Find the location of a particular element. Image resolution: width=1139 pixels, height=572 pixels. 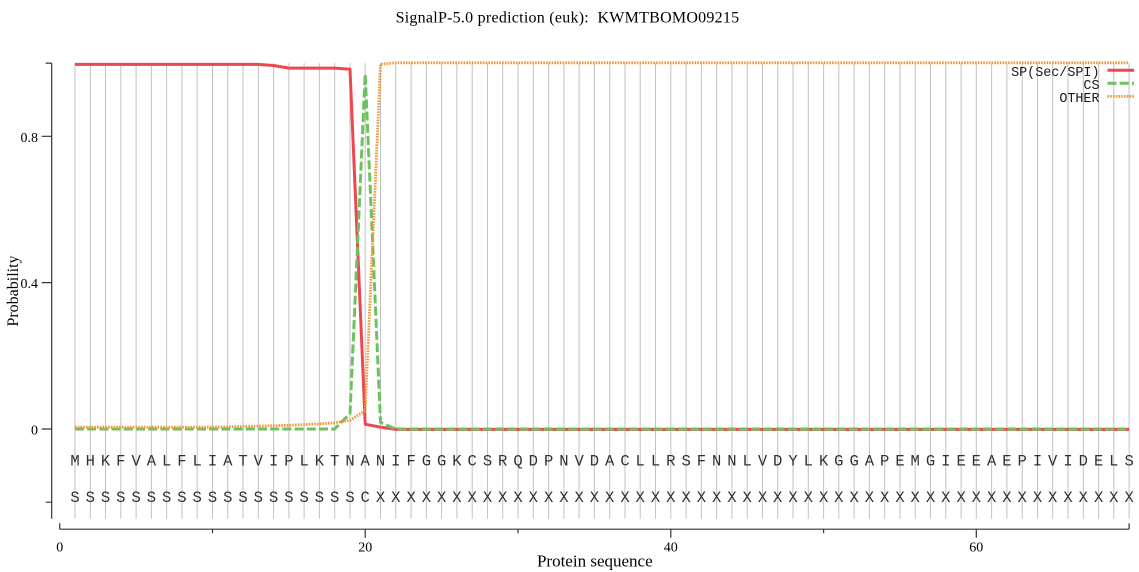

svg-text: 0.8 is located at coordinates (30, 138).